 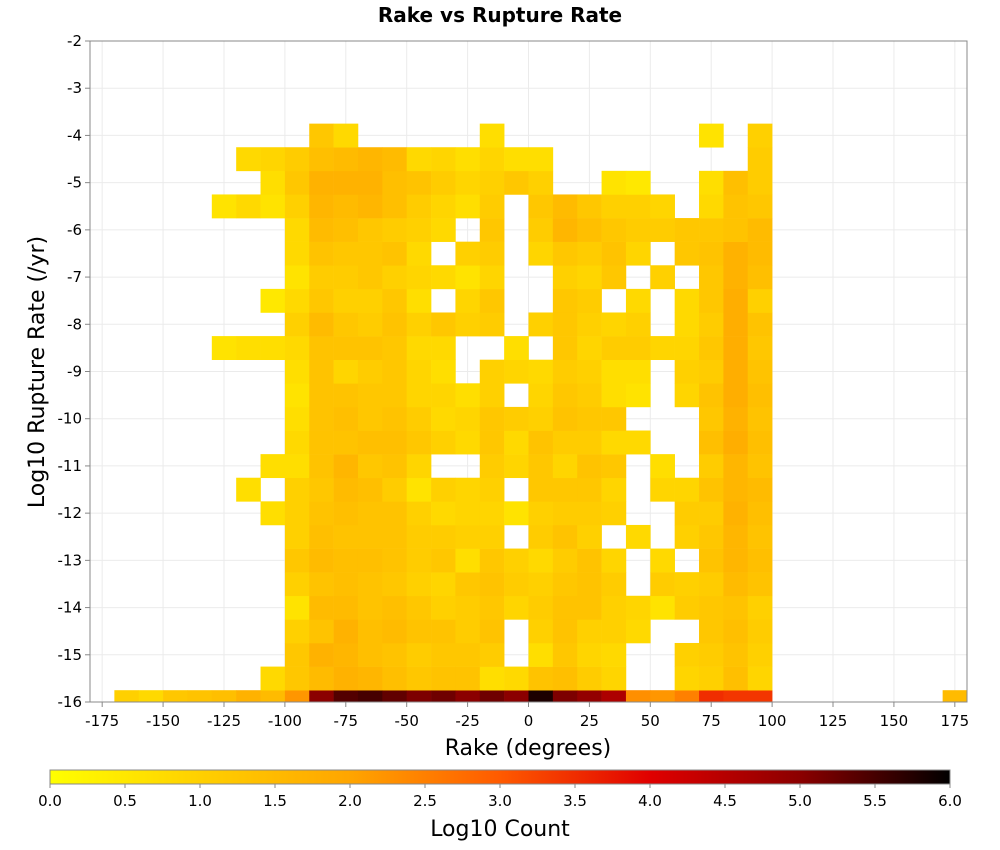 I want to click on colorbar-tick-label: 0.0, so click(x=50, y=801).